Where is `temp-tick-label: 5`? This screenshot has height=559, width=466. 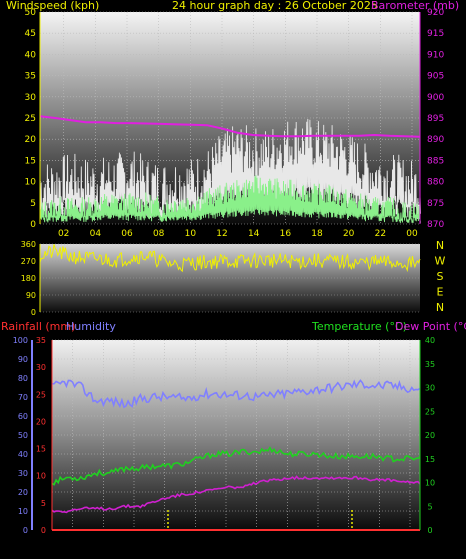 temp-tick-label: 5 is located at coordinates (429, 506).